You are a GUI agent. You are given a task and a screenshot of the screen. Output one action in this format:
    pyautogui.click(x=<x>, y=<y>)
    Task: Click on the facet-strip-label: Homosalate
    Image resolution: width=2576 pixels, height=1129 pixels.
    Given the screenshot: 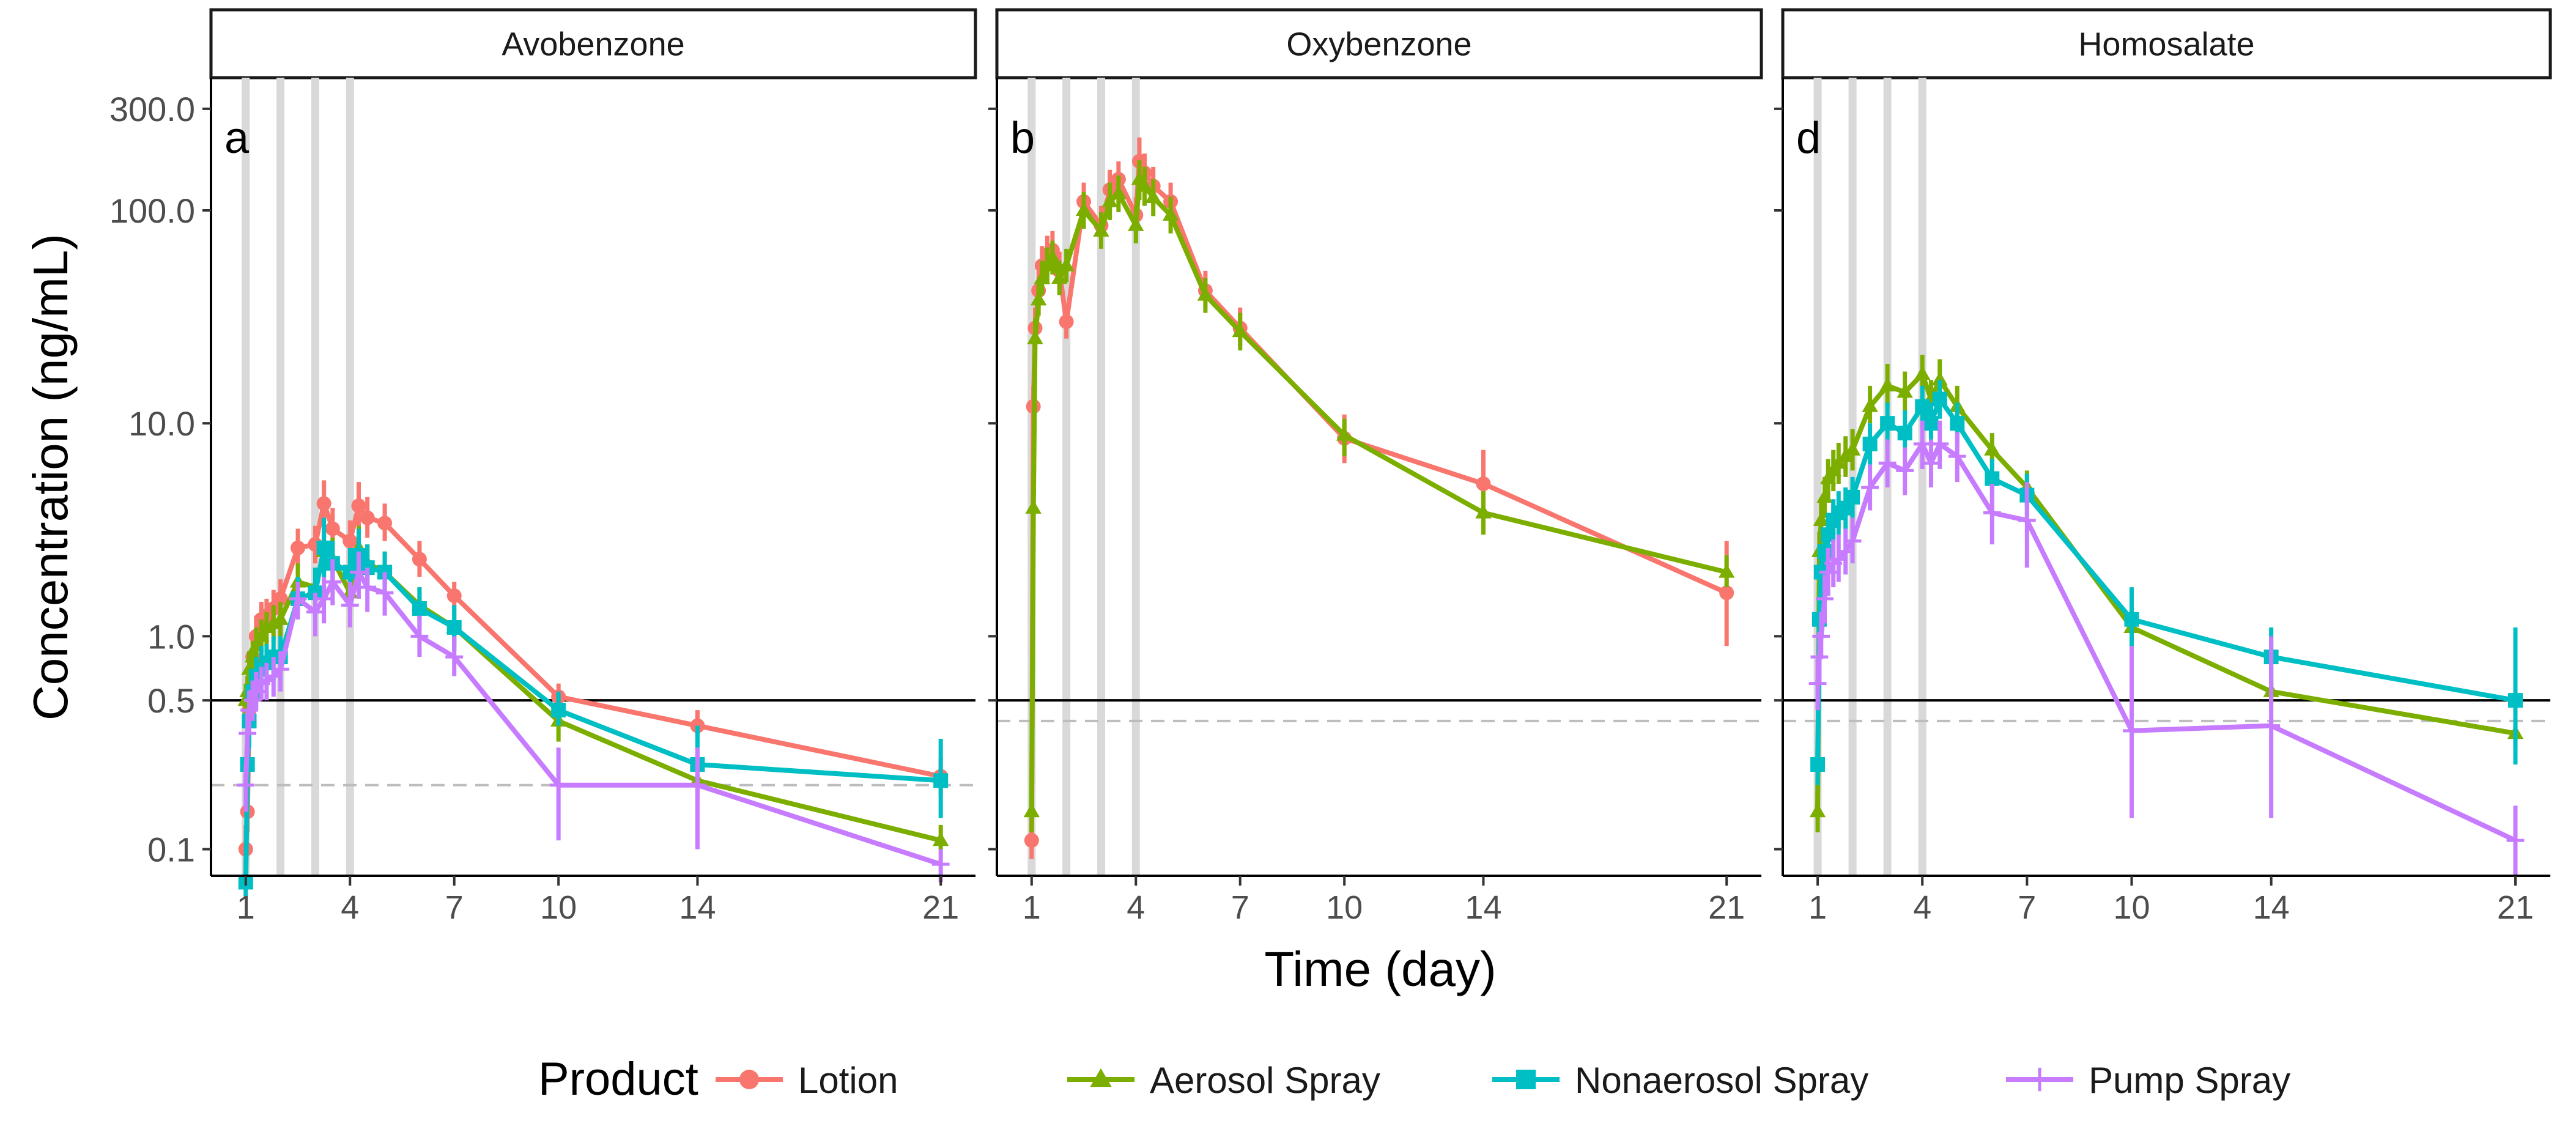 What is the action you would take?
    pyautogui.click(x=2166, y=44)
    